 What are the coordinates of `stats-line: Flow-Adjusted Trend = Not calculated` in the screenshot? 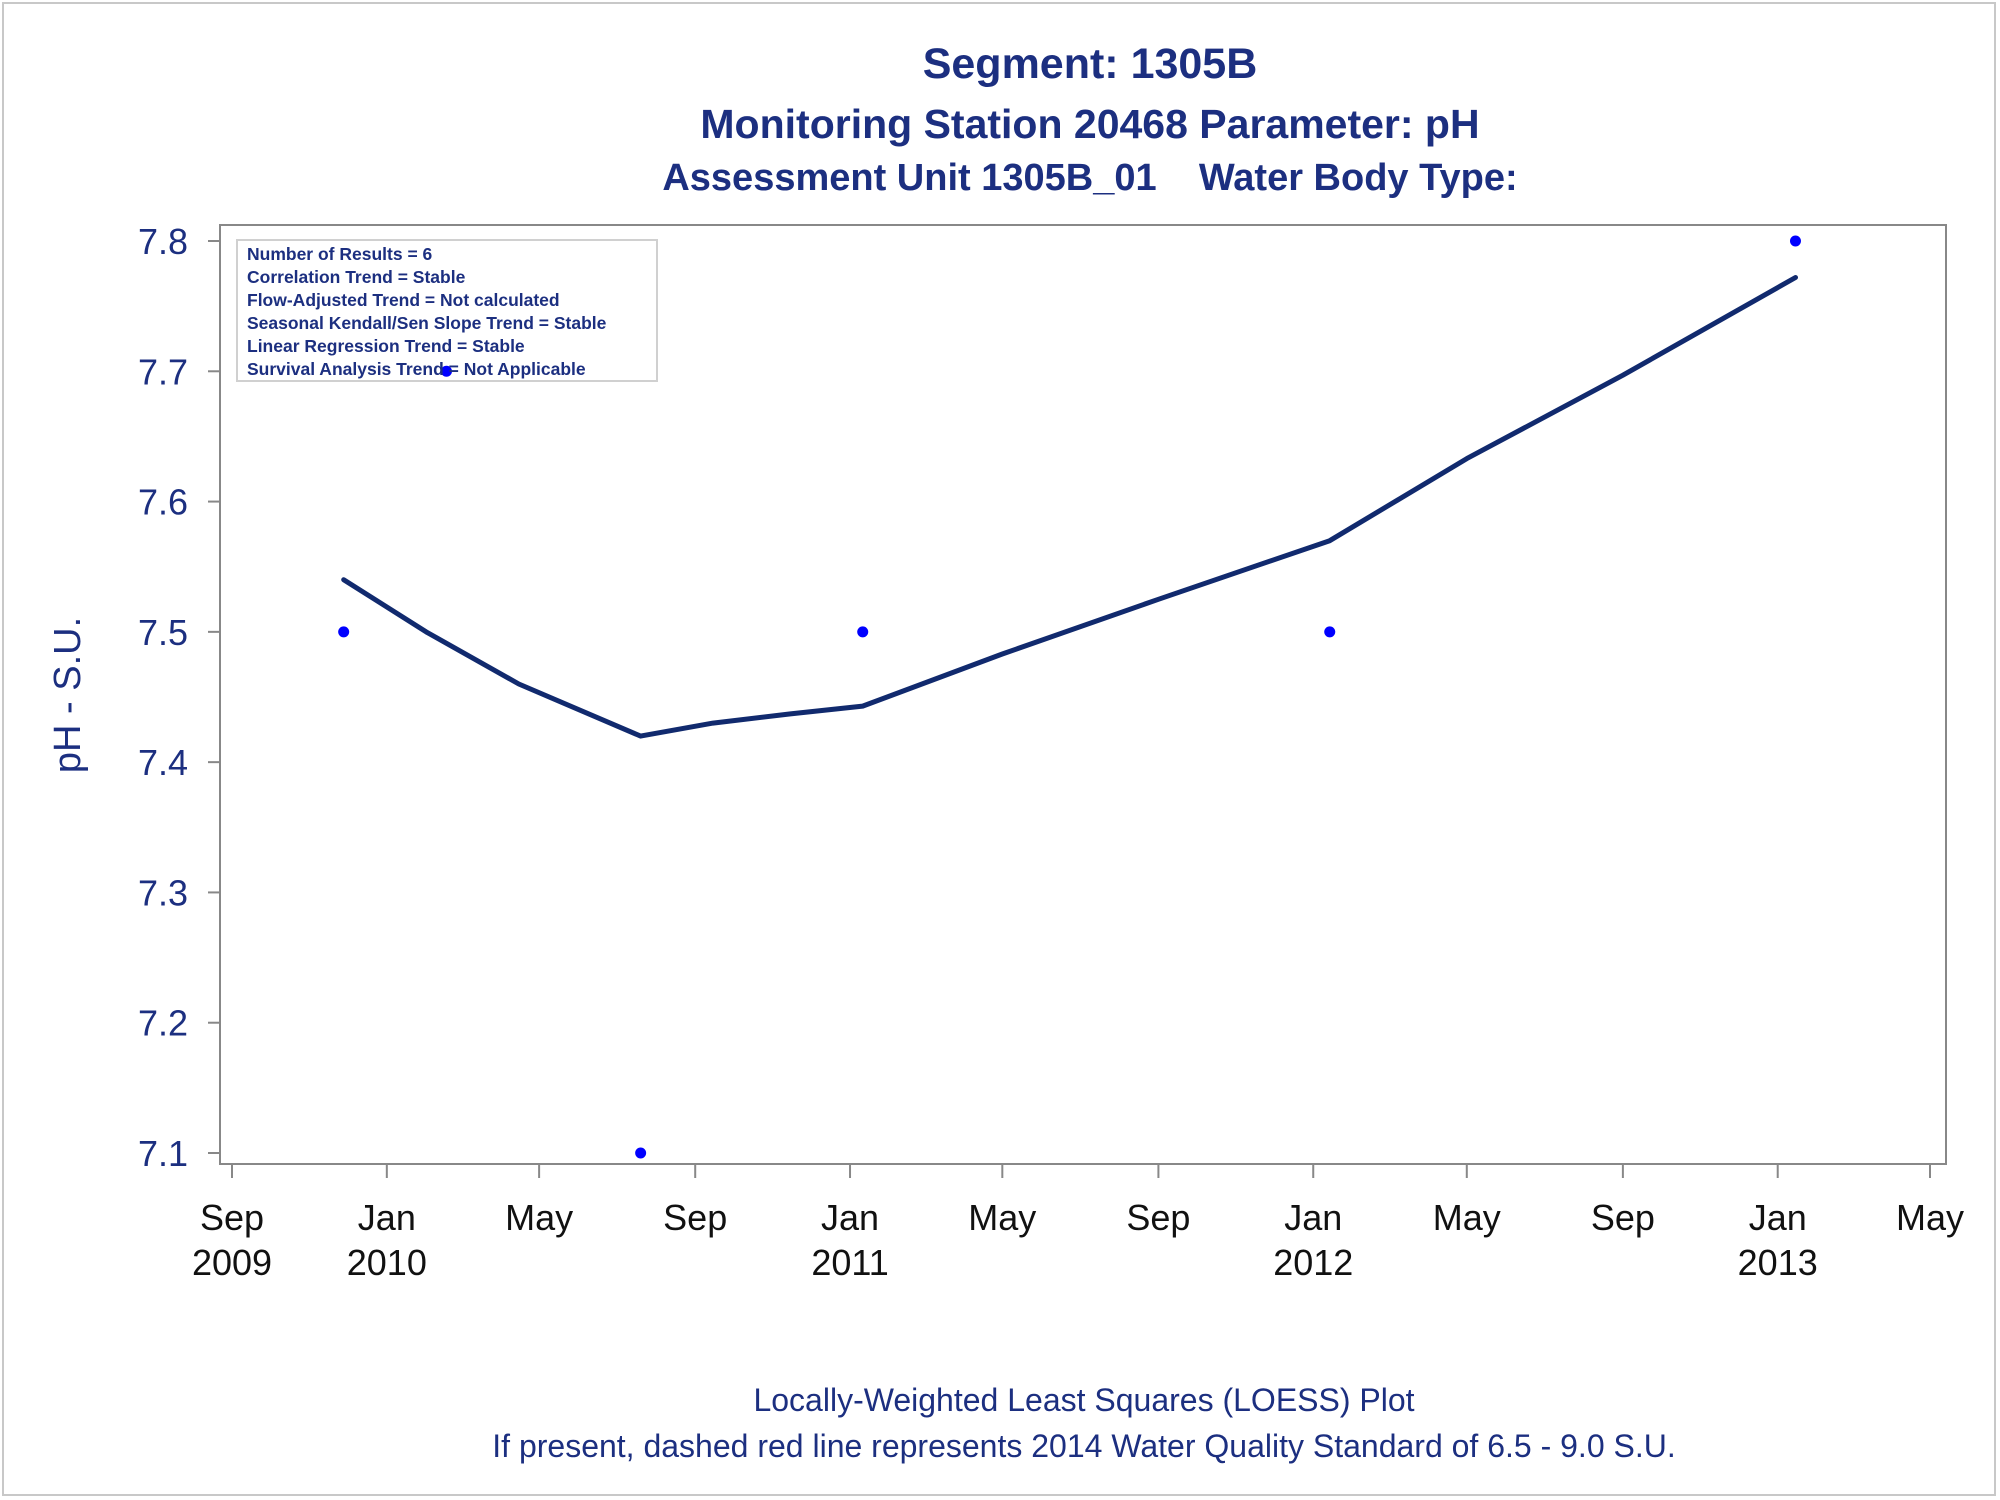 It's located at (403, 300).